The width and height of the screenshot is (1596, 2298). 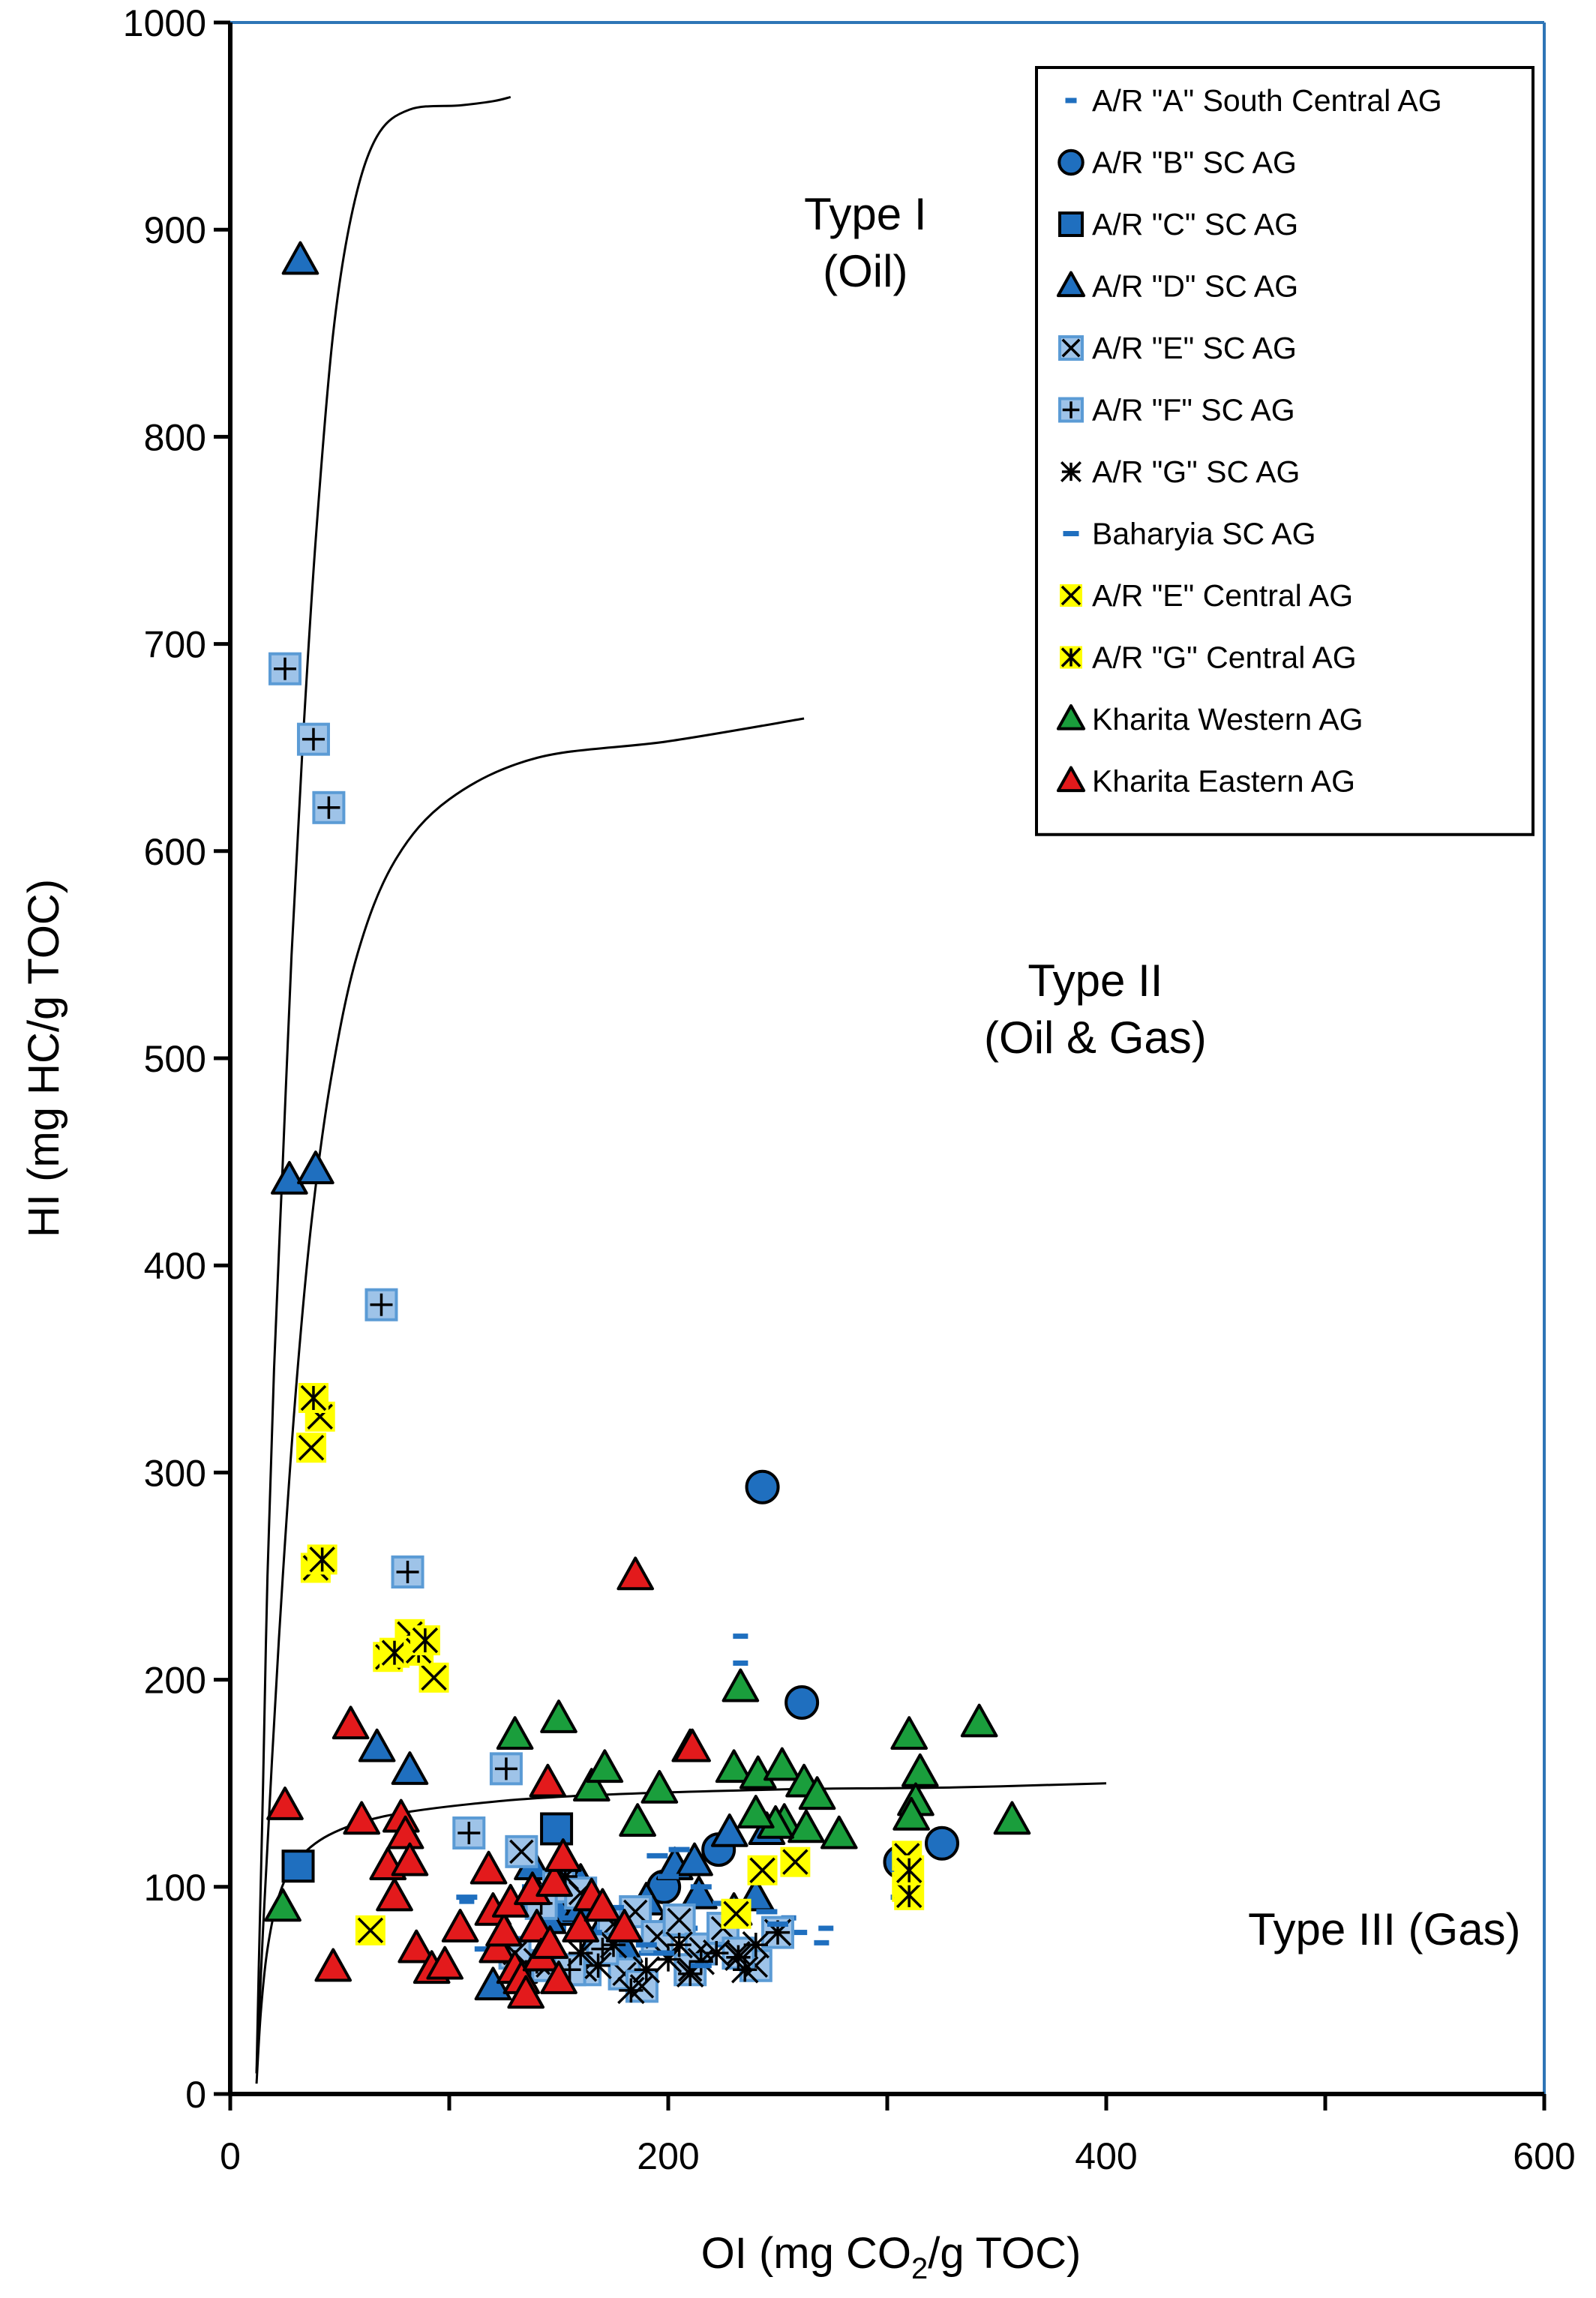 I want to click on legend-label-a-r-e-sc-ag: A/R "E" SC AG, so click(x=1194, y=348).